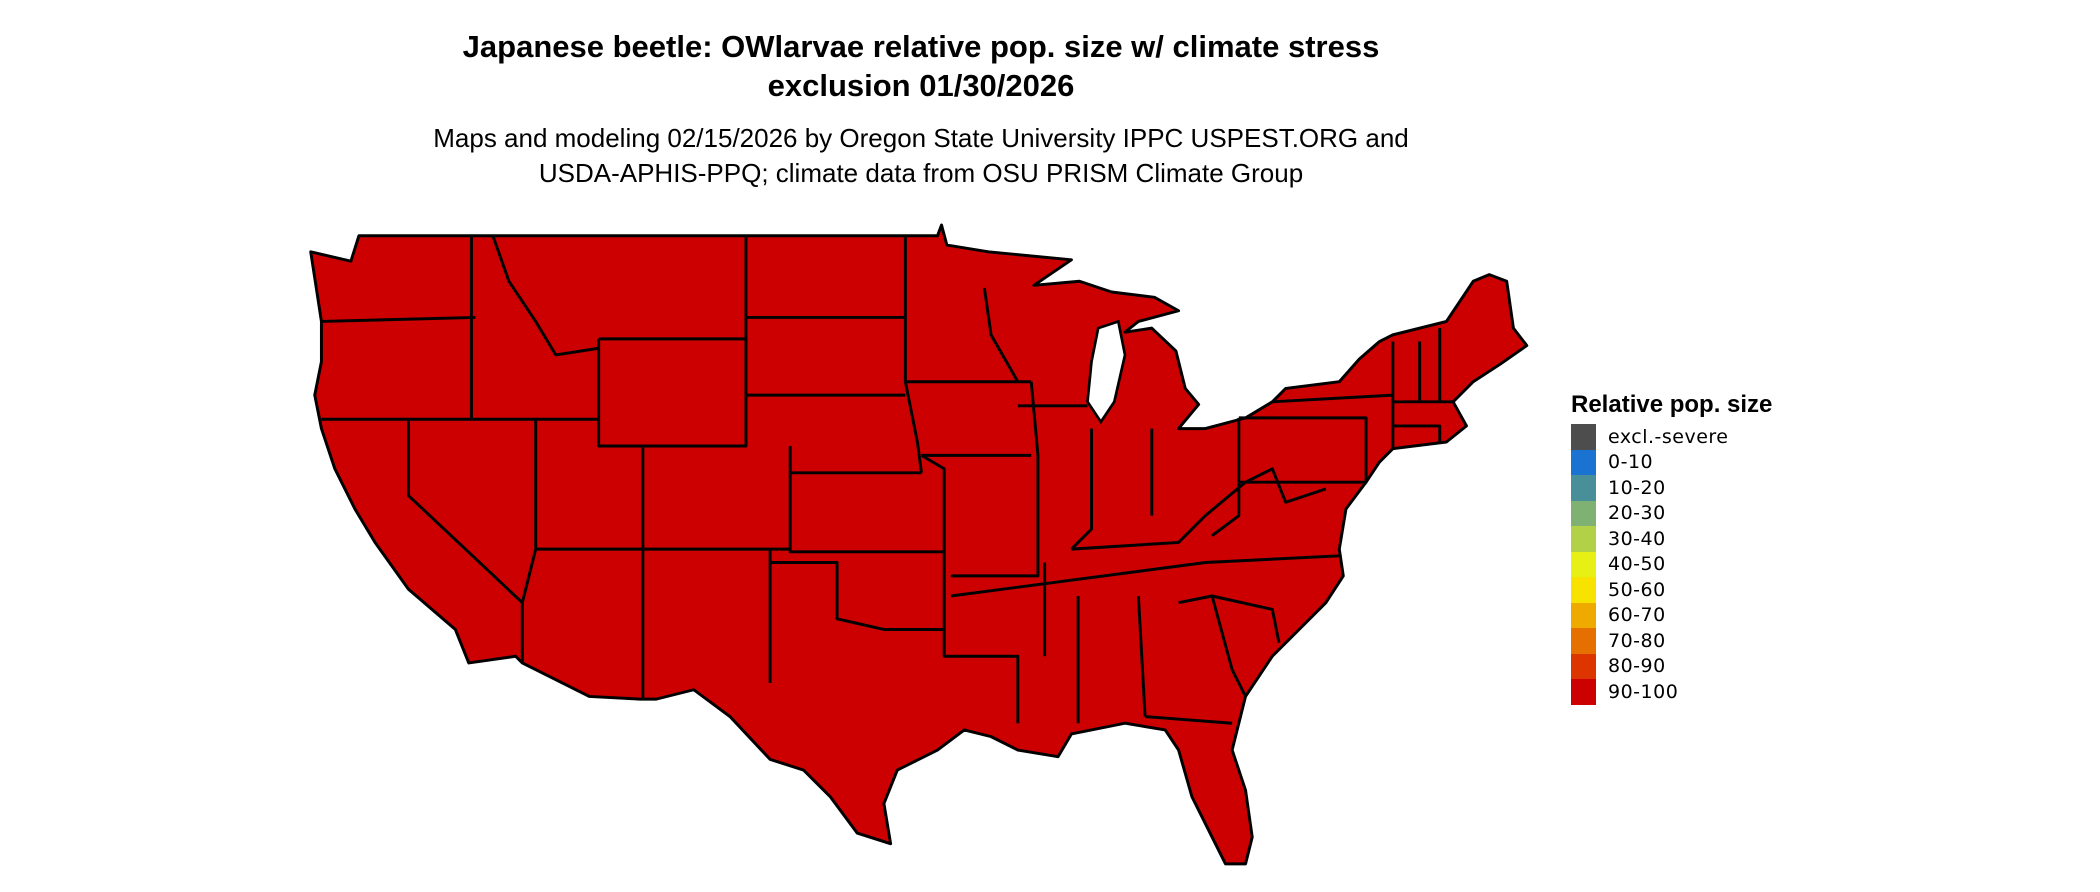 Image resolution: width=2100 pixels, height=892 pixels. I want to click on legend-item: excl.-severe, so click(1671, 437).